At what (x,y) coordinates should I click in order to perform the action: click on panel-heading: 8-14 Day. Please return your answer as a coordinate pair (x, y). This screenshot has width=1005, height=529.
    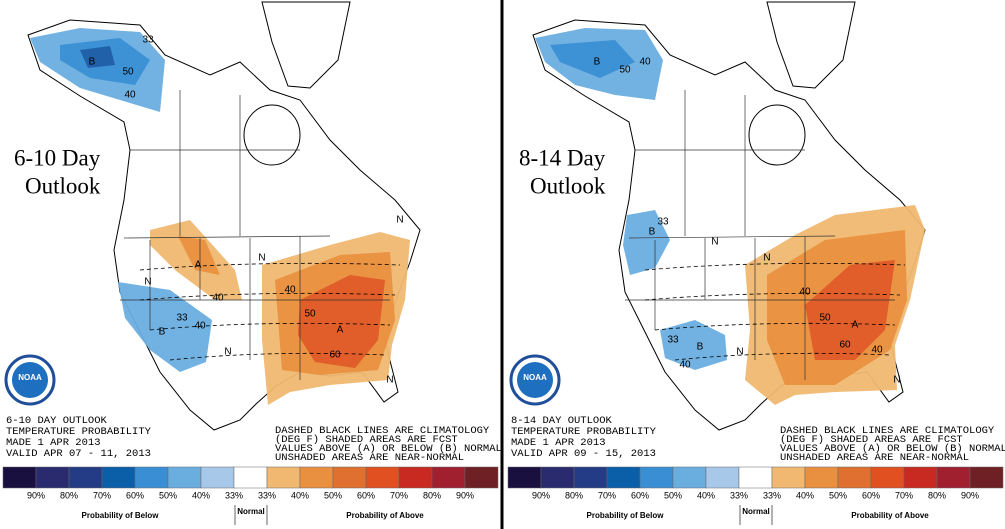
    Looking at the image, I should click on (562, 157).